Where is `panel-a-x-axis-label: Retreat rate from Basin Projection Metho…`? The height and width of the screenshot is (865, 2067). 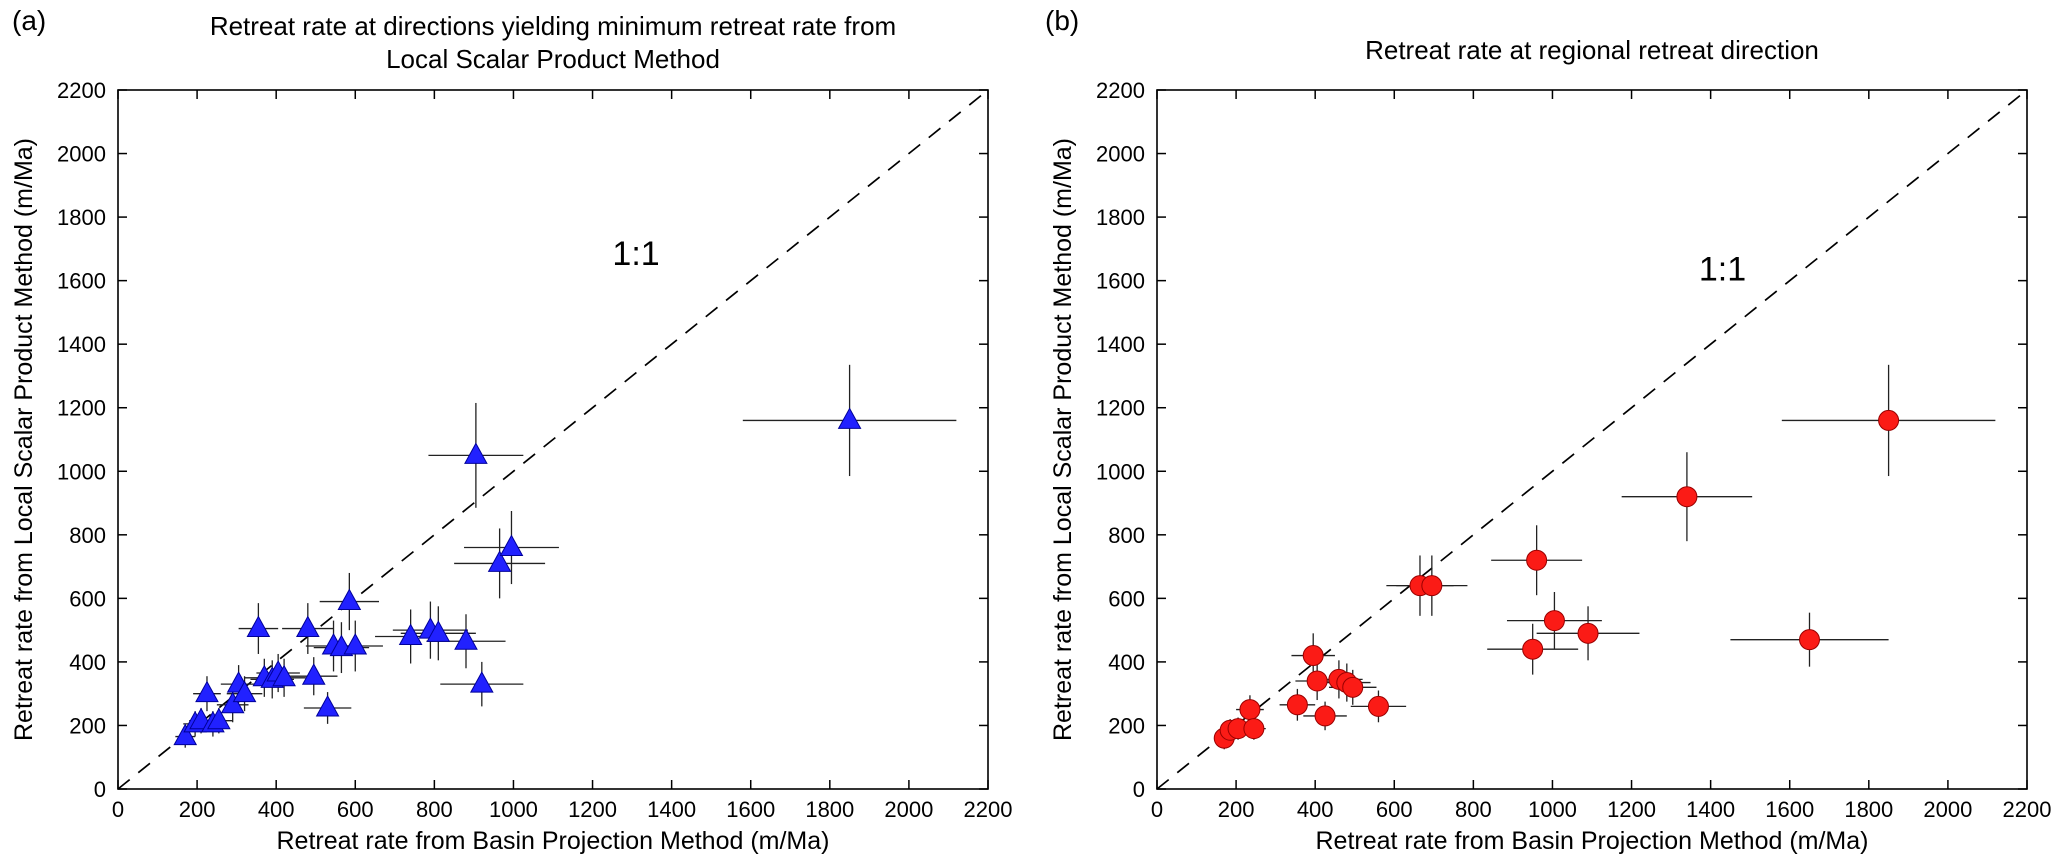
panel-a-x-axis-label: Retreat rate from Basin Projection Metho… is located at coordinates (553, 841).